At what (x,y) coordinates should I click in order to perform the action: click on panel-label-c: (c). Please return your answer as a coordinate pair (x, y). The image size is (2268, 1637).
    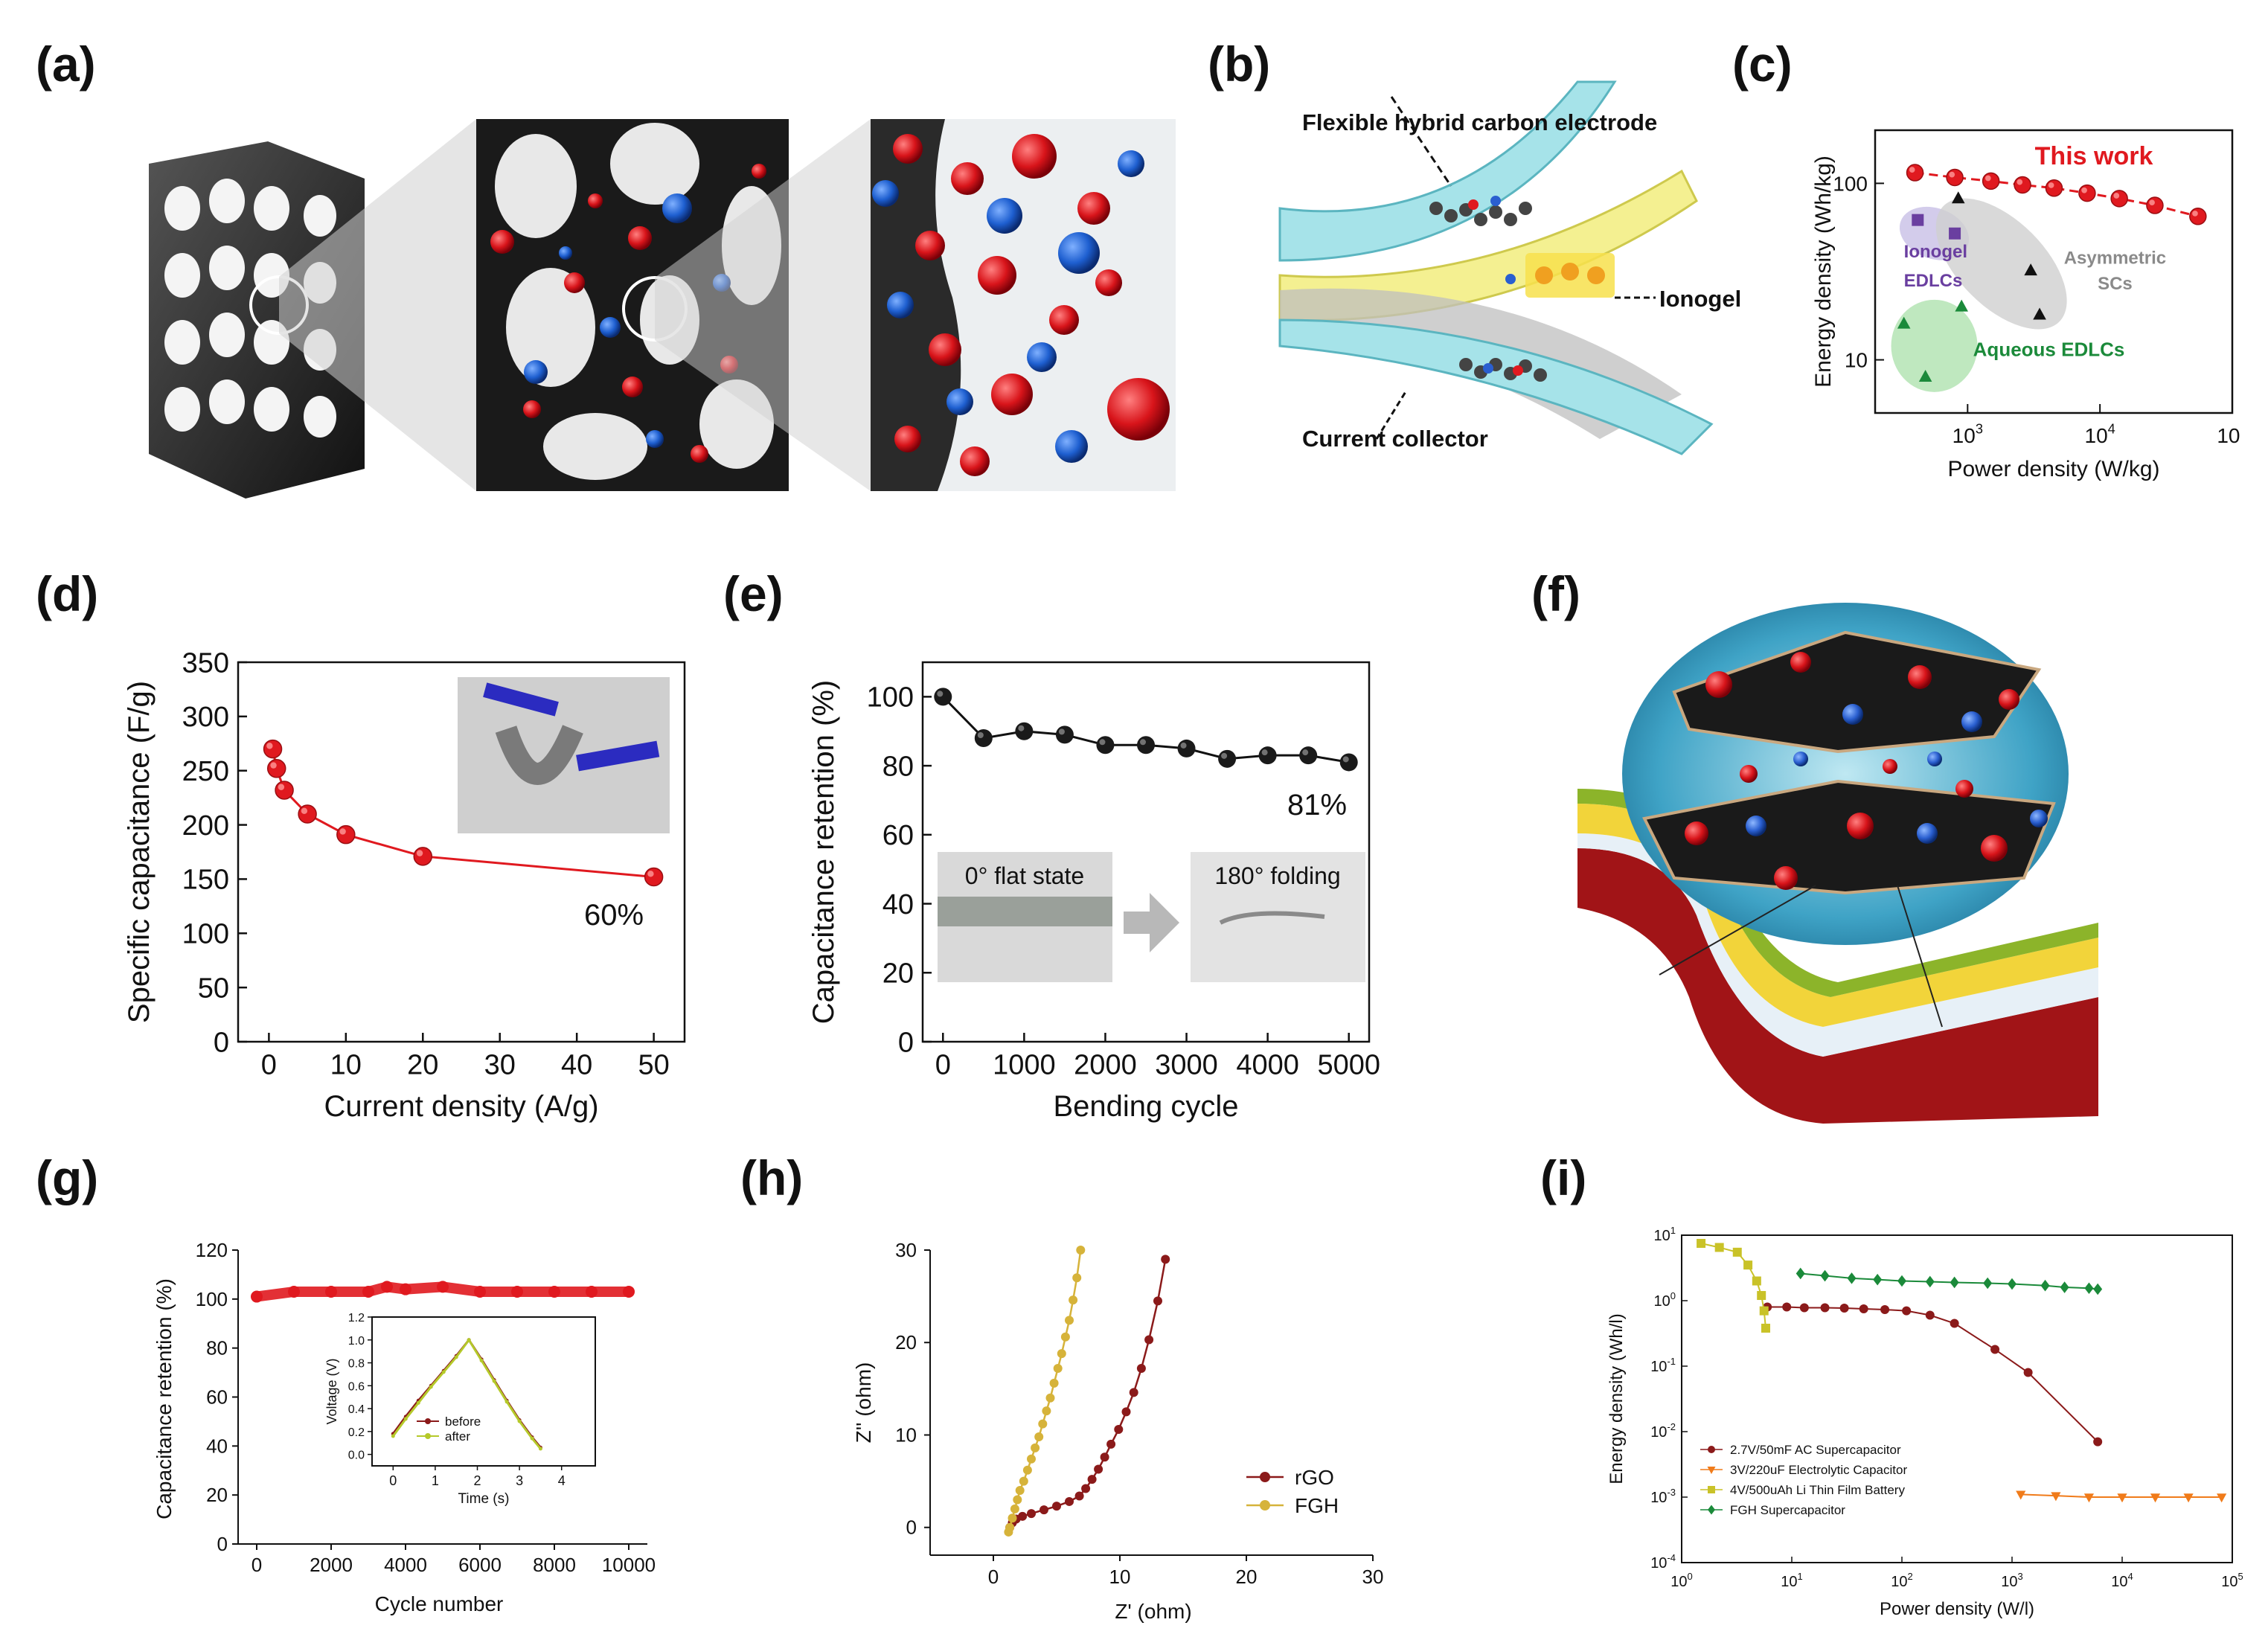
    Looking at the image, I should click on (1762, 64).